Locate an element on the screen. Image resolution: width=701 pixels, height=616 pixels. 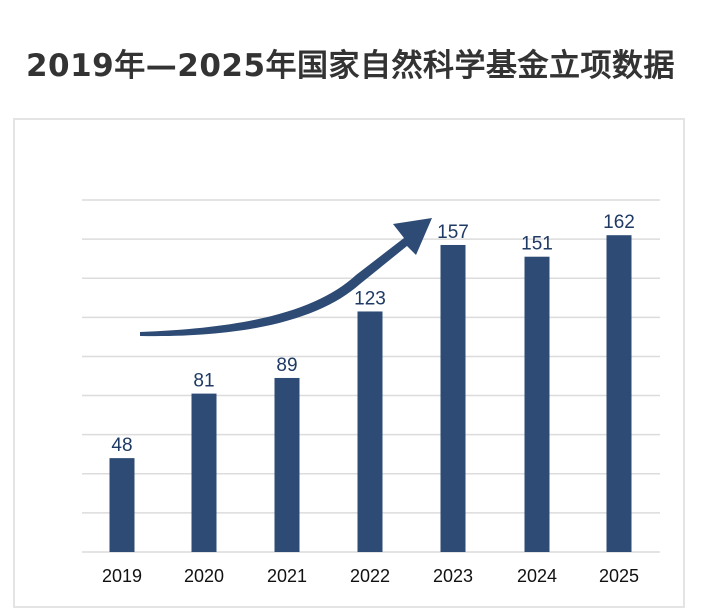
x-tick-2023: 2023 is located at coordinates (453, 576).